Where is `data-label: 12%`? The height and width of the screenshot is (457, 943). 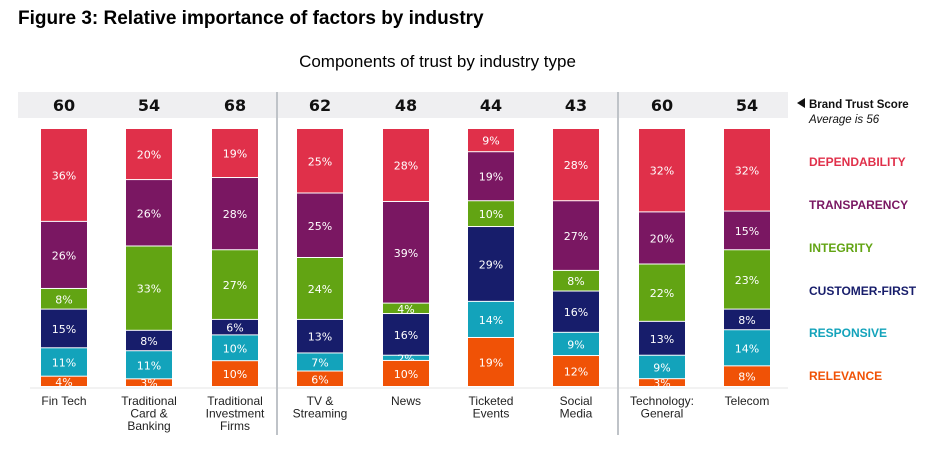 data-label: 12% is located at coordinates (576, 372).